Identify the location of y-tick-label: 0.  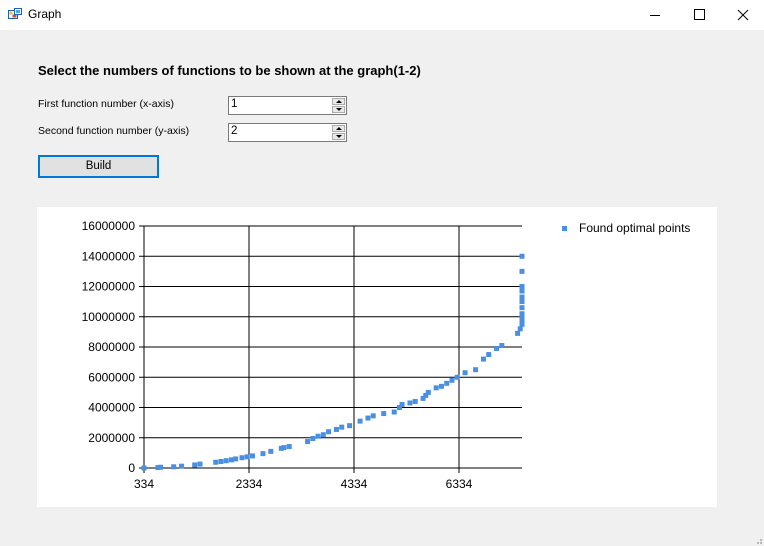
(131, 468).